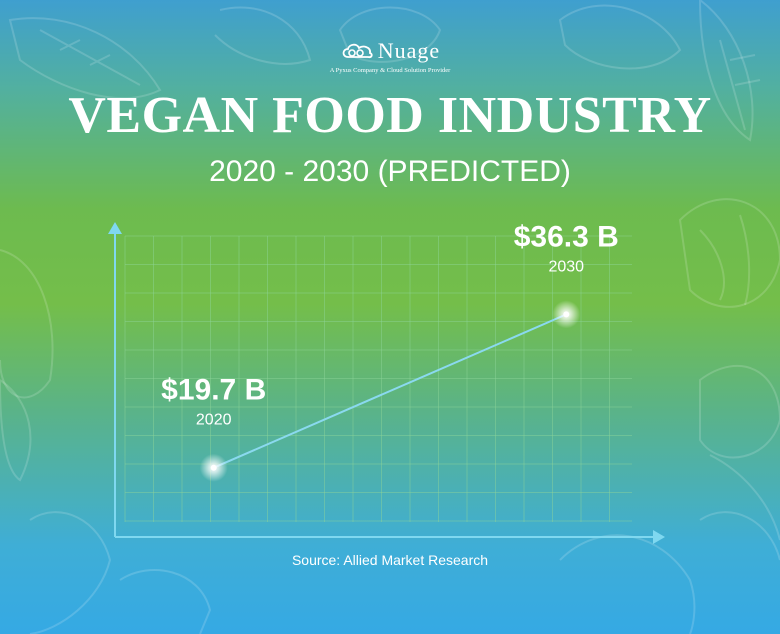  I want to click on page-subtitle: 2020 - 2030 (PREDICTED), so click(390, 171).